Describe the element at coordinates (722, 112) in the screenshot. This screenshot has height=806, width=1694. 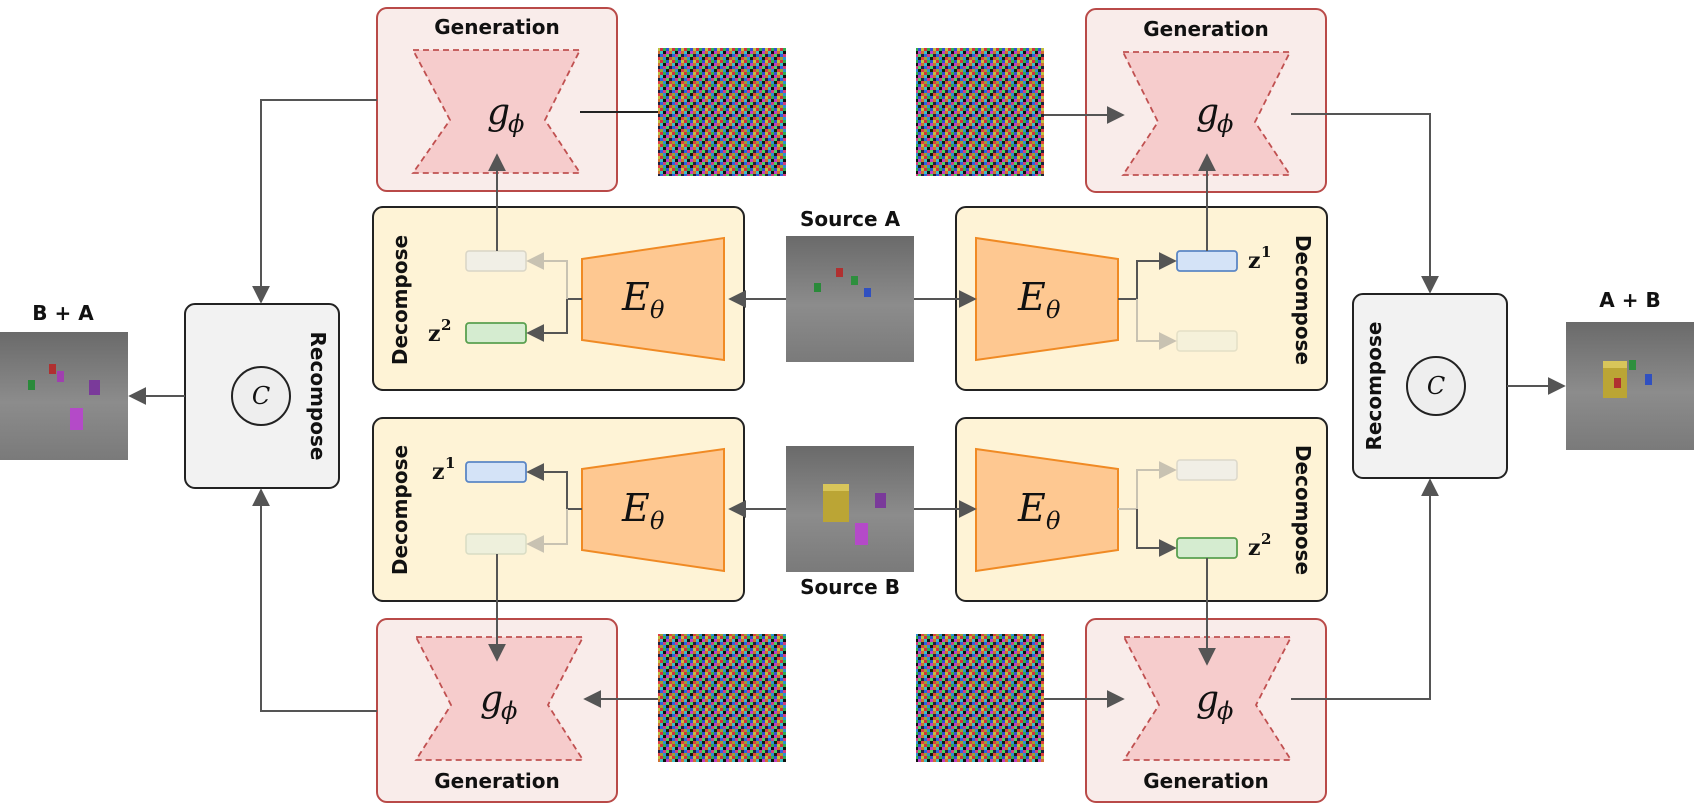
I see `noise-image-top-left` at that location.